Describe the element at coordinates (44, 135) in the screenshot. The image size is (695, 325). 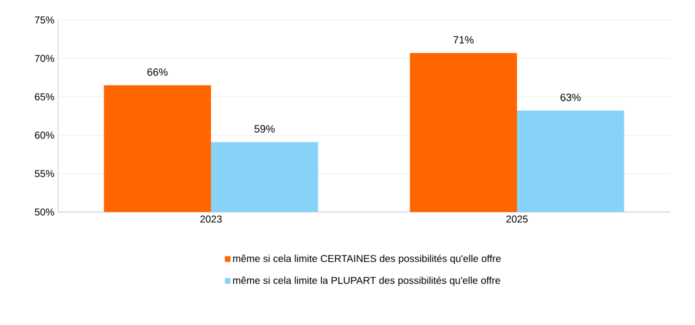
I see `y-tick-label: 60%` at that location.